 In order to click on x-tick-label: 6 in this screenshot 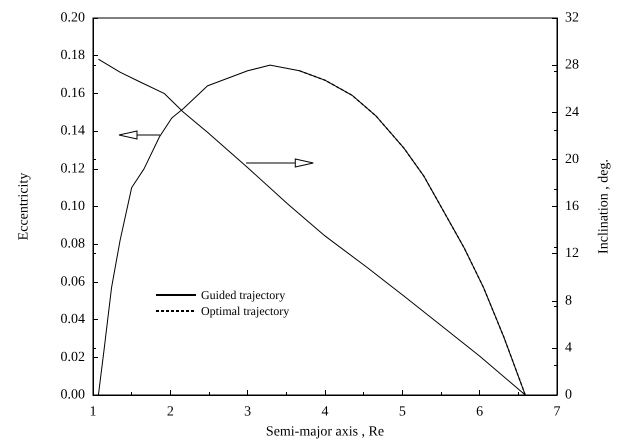, I will do `click(480, 412)`.